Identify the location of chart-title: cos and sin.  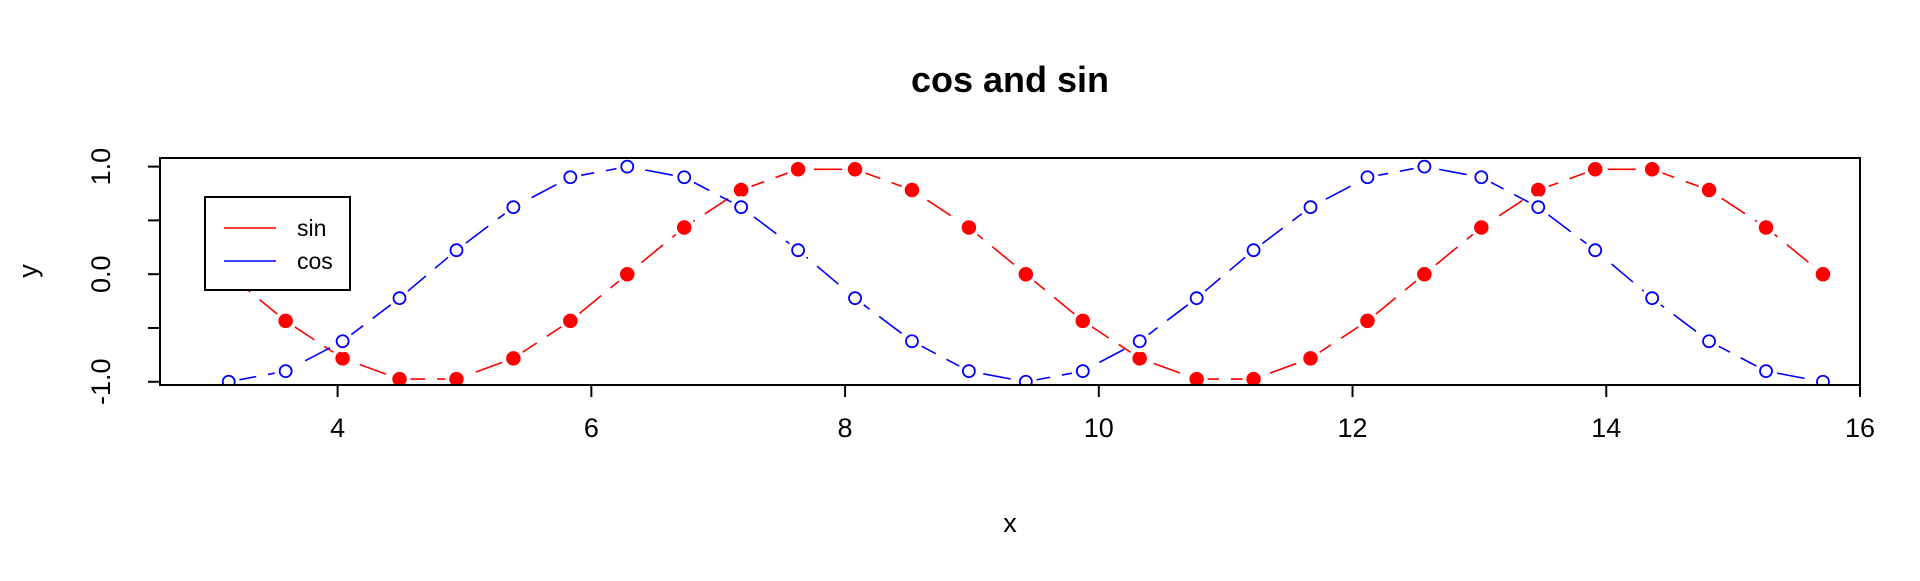
(1010, 79).